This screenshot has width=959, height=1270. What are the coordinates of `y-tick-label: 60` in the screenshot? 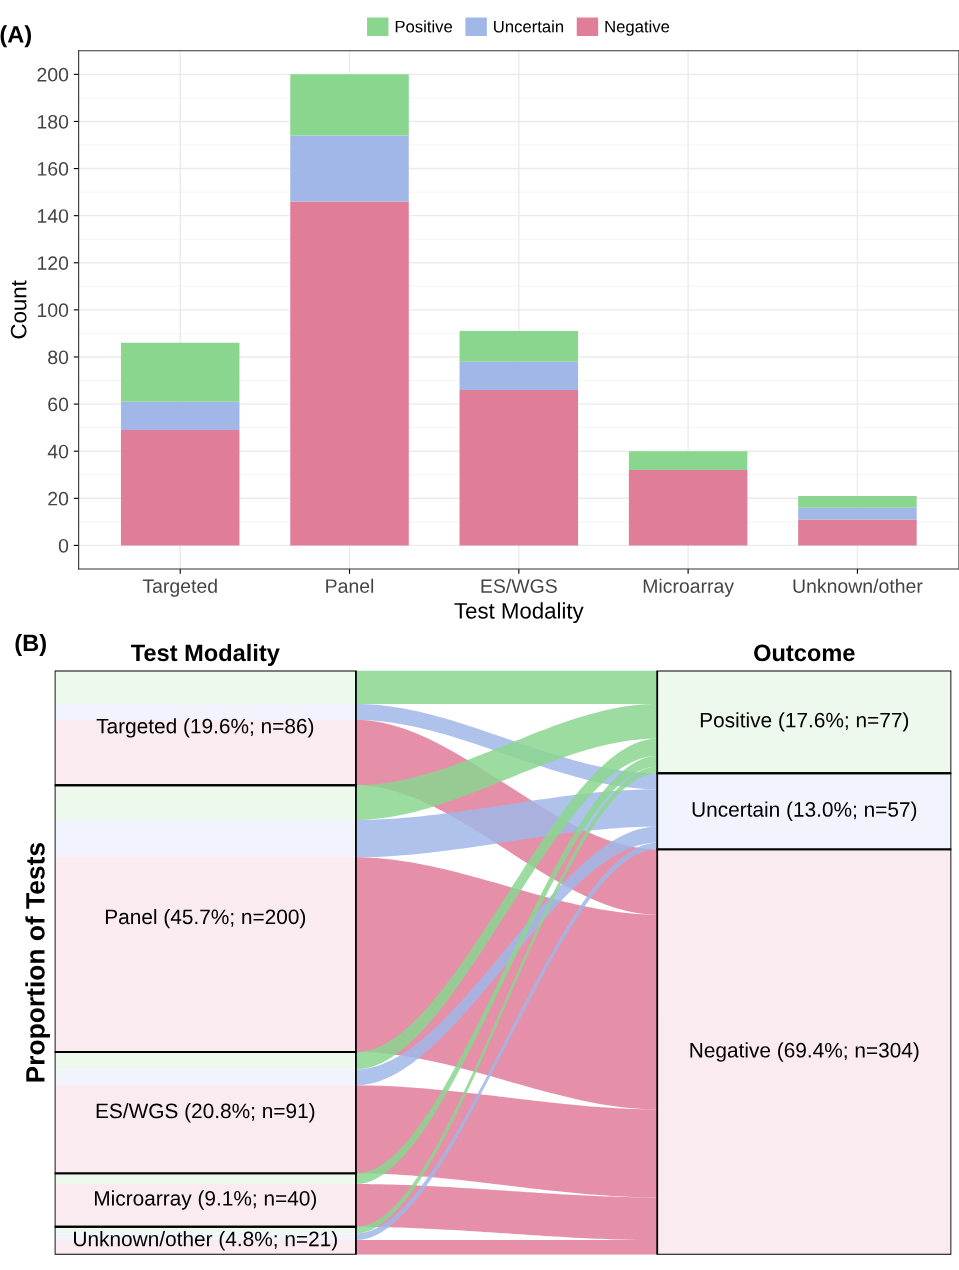 It's located at (58, 404).